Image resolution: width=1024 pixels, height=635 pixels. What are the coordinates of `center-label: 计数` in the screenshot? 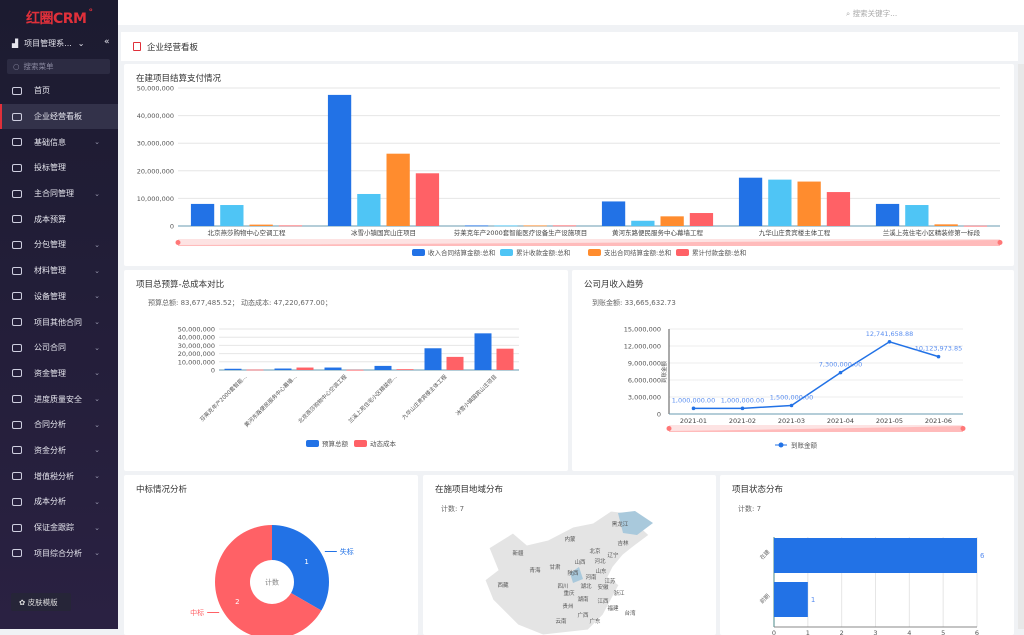 It's located at (272, 582).